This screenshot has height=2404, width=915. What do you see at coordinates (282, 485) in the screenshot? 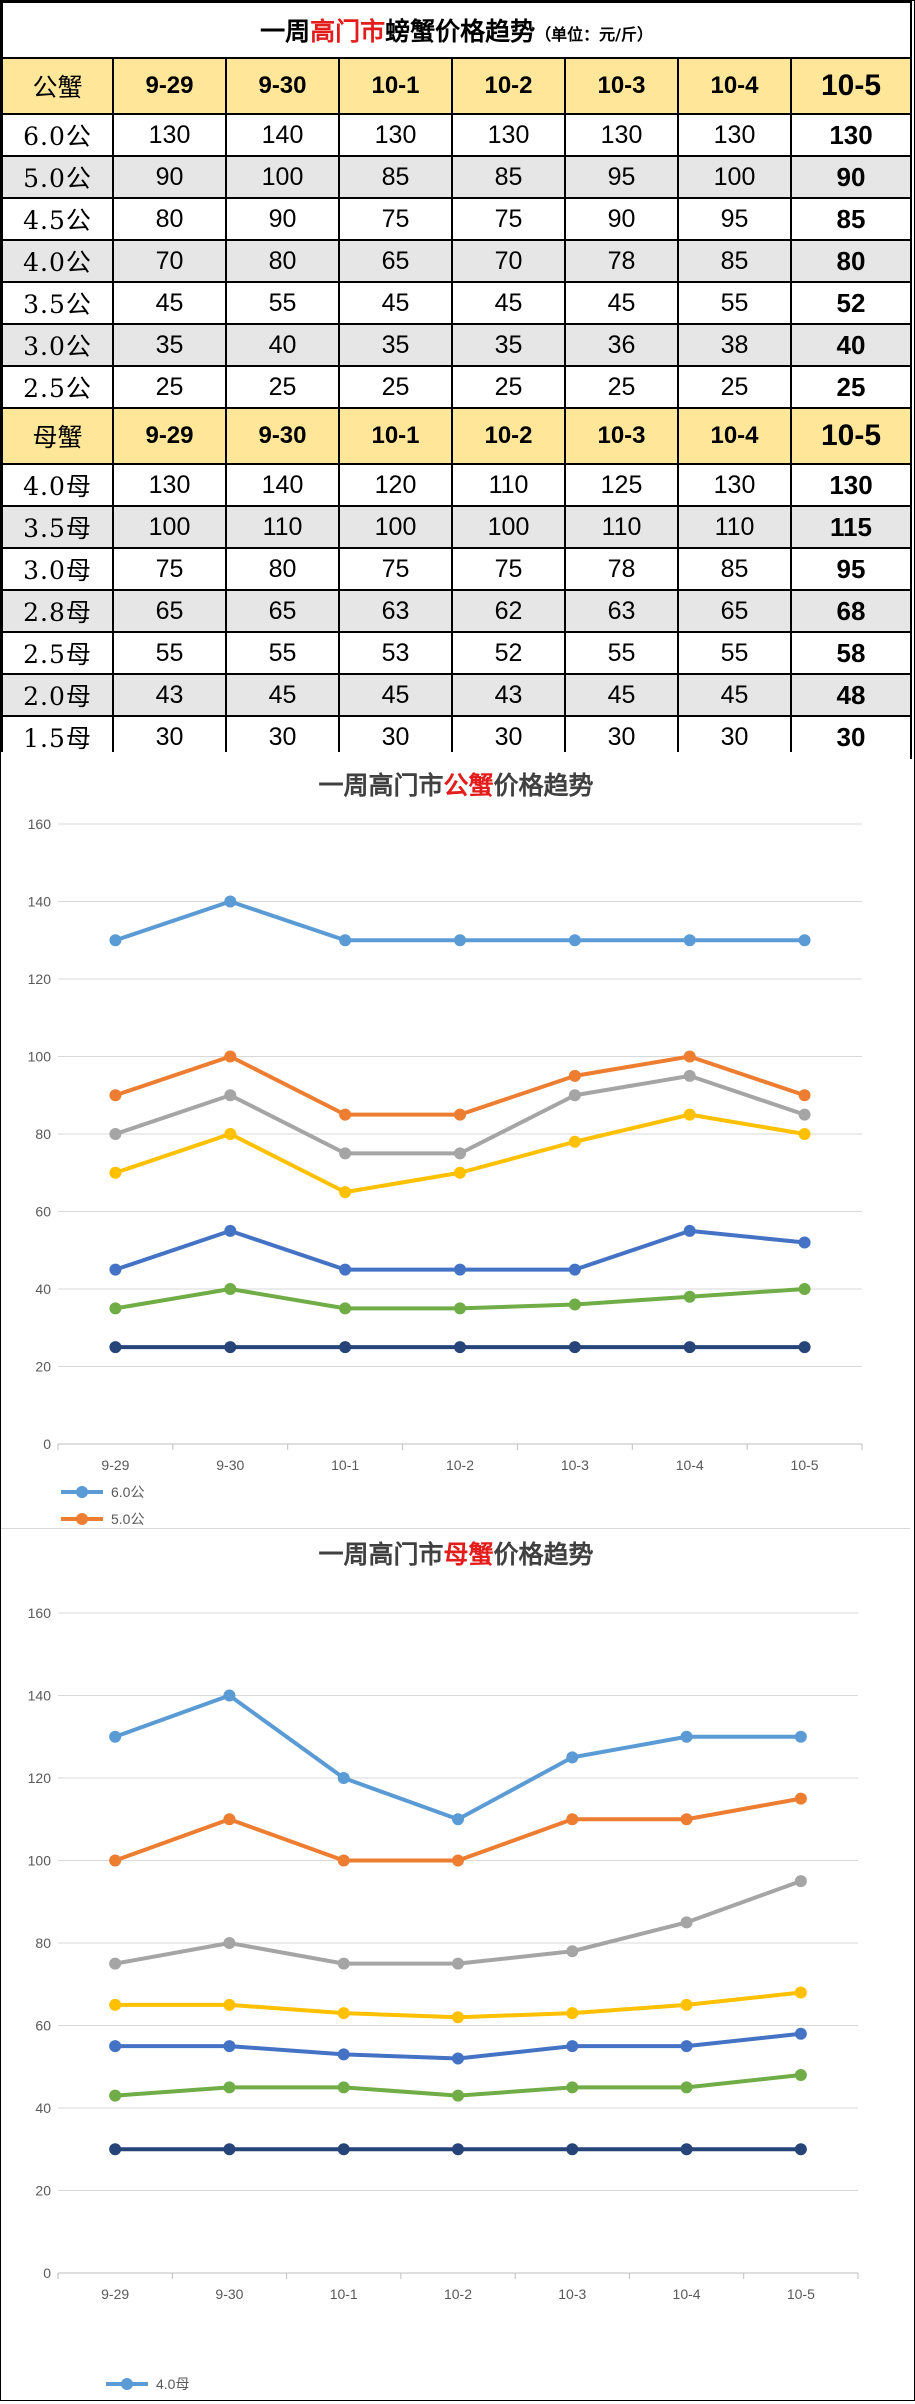
I see `price-cell: 140` at bounding box center [282, 485].